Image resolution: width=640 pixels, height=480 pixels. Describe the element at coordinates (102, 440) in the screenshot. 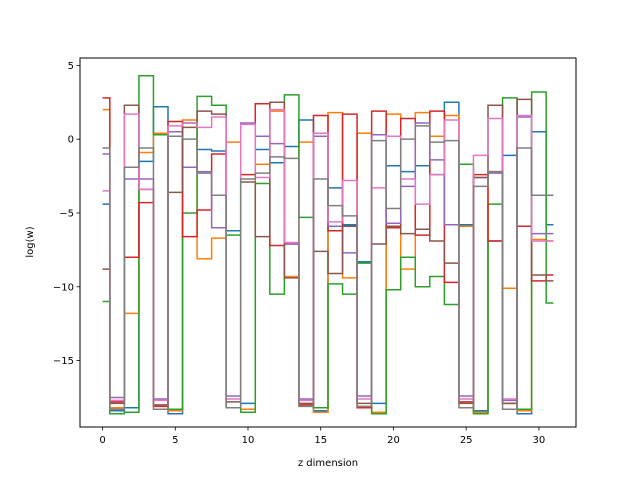

I see `x-tick-label: 0` at that location.